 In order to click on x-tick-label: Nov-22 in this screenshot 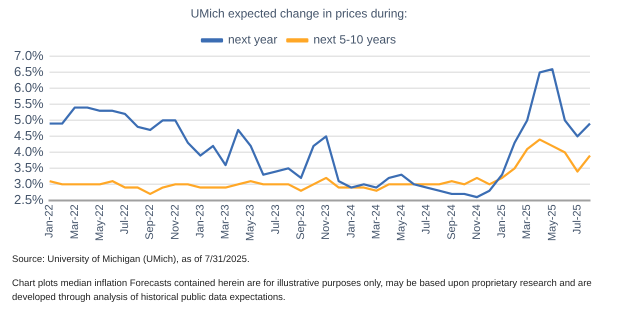, I will do `click(175, 222)`.